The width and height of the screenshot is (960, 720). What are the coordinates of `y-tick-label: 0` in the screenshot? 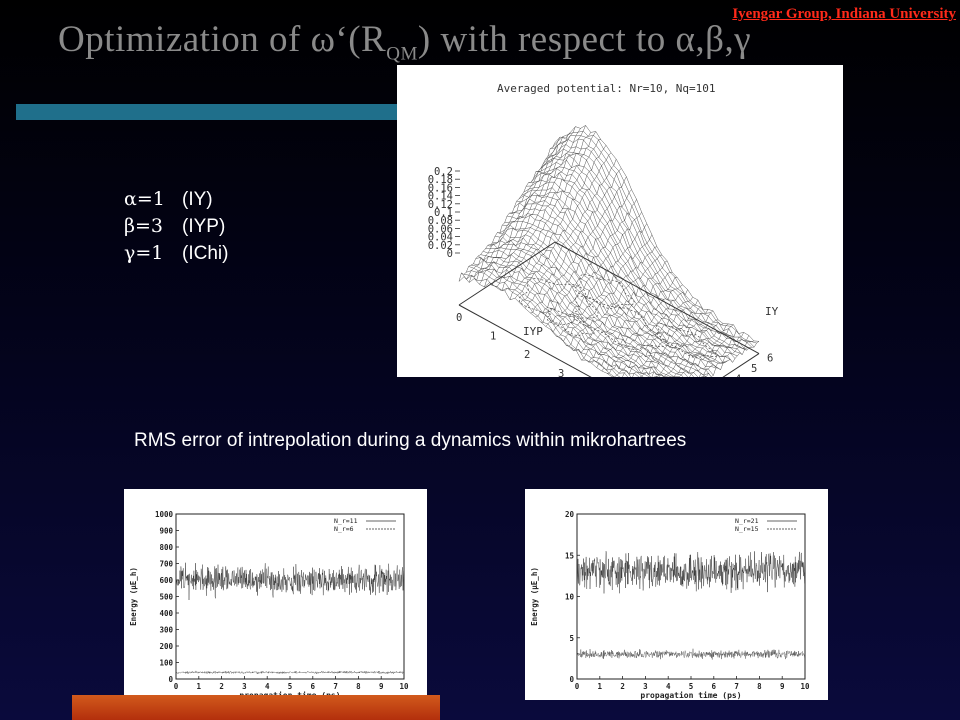 It's located at (571, 679).